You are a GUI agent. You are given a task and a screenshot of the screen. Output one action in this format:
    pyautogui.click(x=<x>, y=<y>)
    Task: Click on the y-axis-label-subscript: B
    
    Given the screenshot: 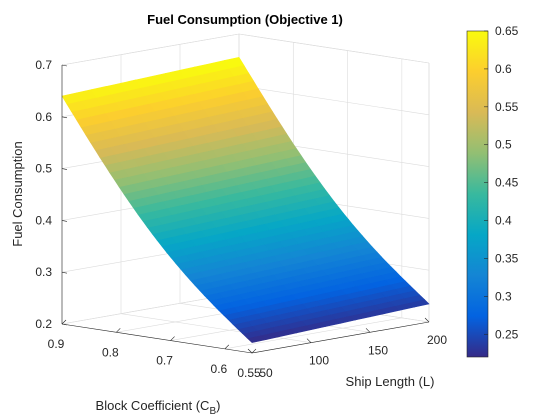 What is the action you would take?
    pyautogui.click(x=212, y=411)
    